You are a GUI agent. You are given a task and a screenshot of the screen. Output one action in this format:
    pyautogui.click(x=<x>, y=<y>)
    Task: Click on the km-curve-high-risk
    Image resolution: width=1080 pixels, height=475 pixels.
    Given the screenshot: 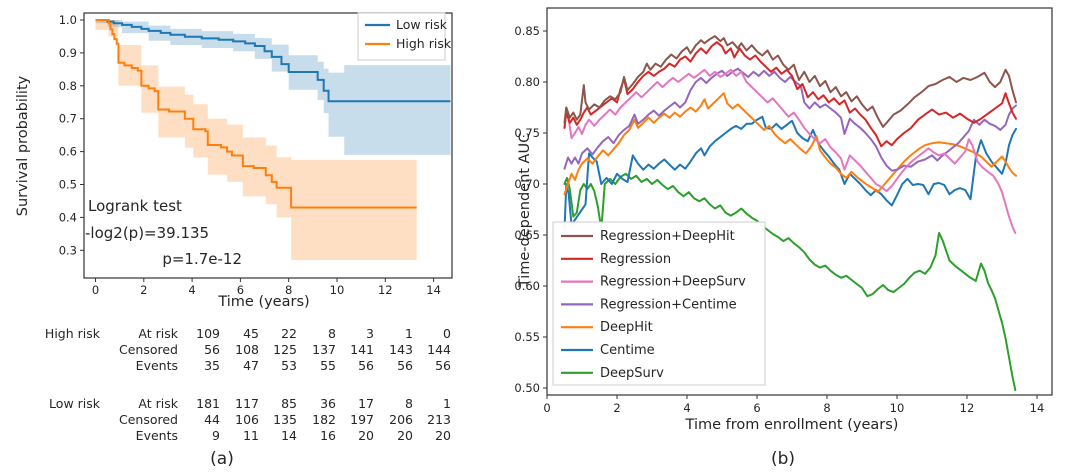 What is the action you would take?
    pyautogui.click(x=256, y=114)
    